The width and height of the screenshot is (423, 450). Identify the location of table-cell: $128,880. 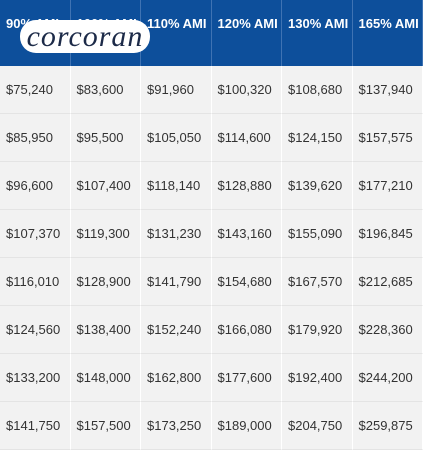
(246, 186).